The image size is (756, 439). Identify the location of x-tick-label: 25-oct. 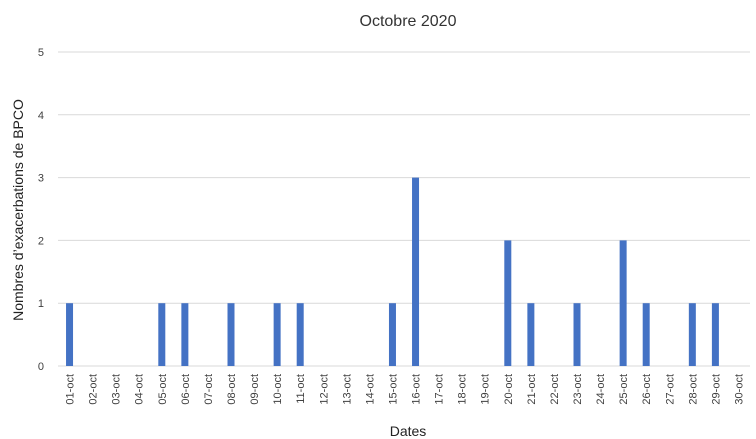
(624, 389).